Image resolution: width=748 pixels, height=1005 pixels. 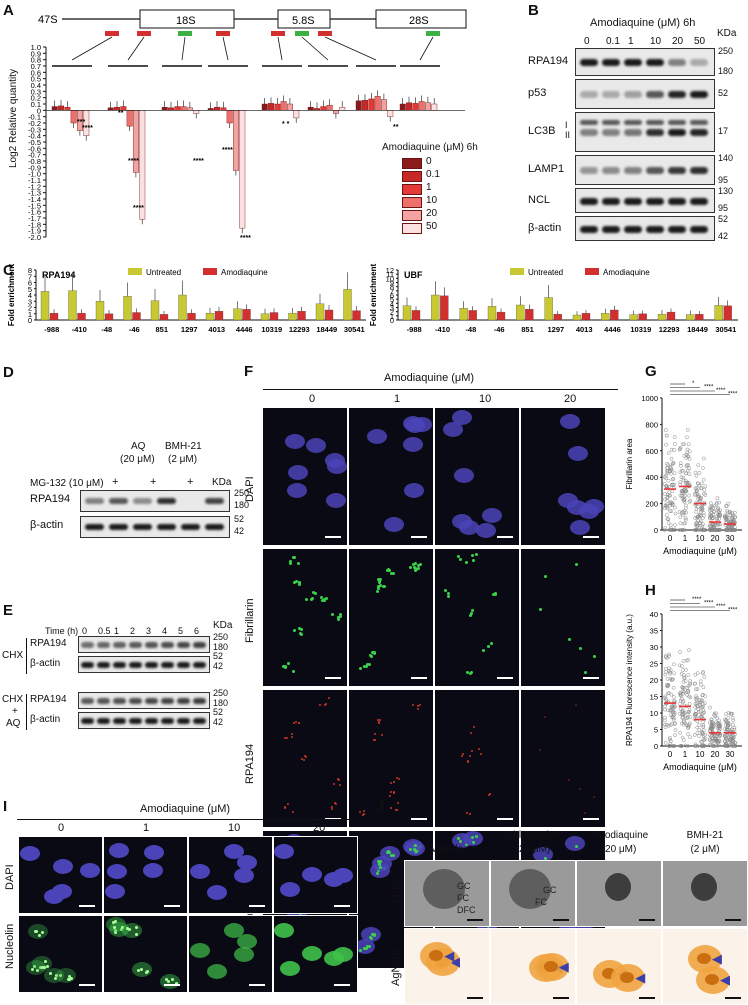 What do you see at coordinates (700, 41) in the screenshot?
I see `dose-b-5: 50` at bounding box center [700, 41].